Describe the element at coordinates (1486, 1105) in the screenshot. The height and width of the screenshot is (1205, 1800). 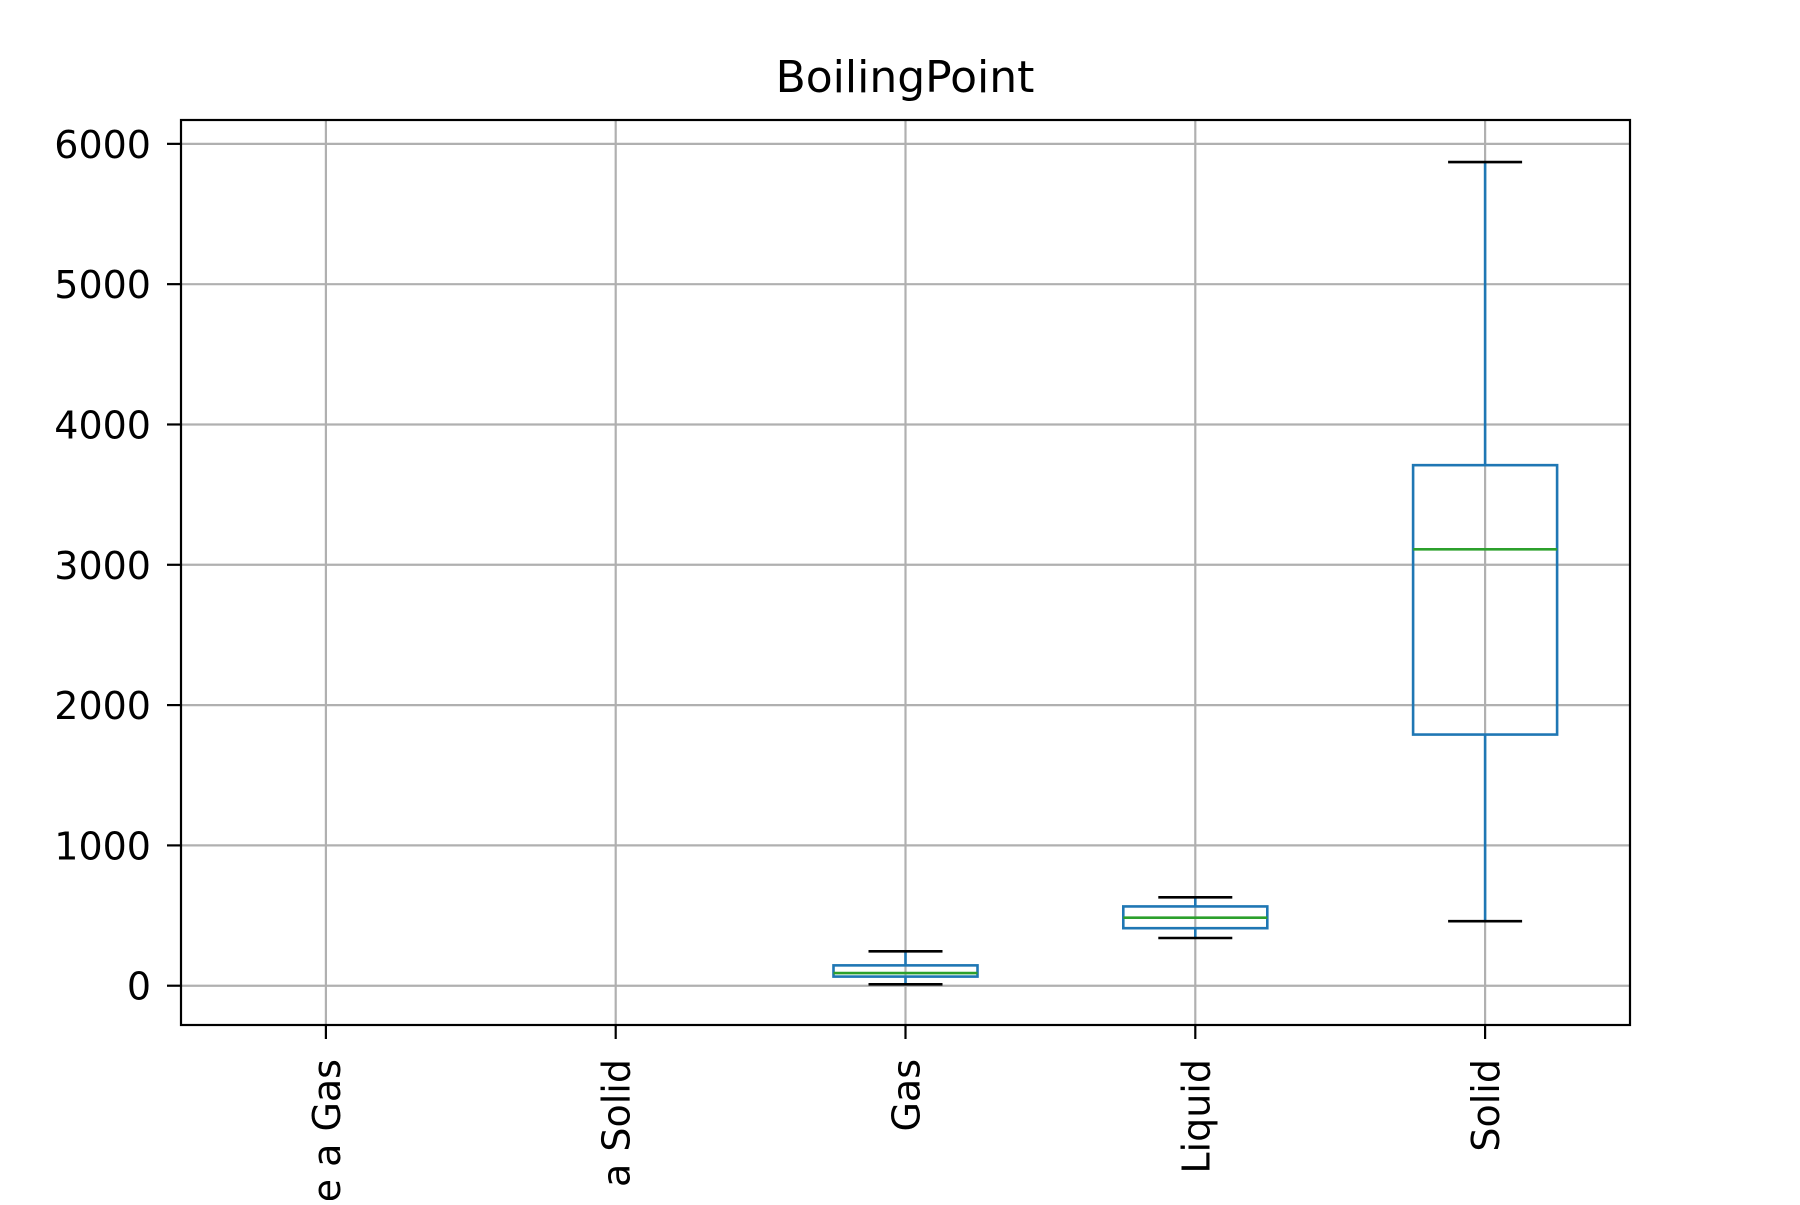
I see `x-tick-label: Solid` at that location.